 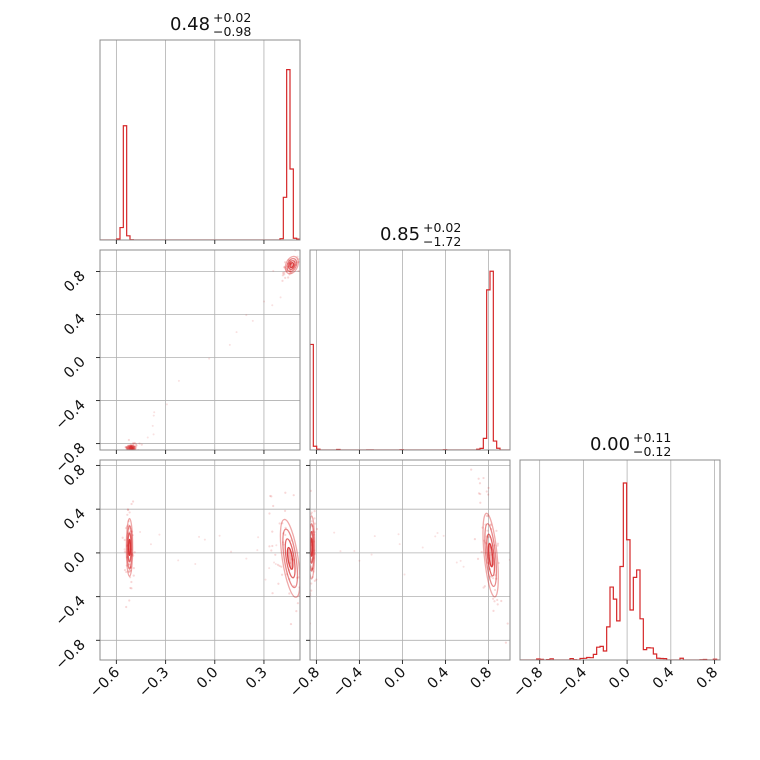 What do you see at coordinates (232, 17) in the screenshot?
I see `title-upper-error: +0.02` at bounding box center [232, 17].